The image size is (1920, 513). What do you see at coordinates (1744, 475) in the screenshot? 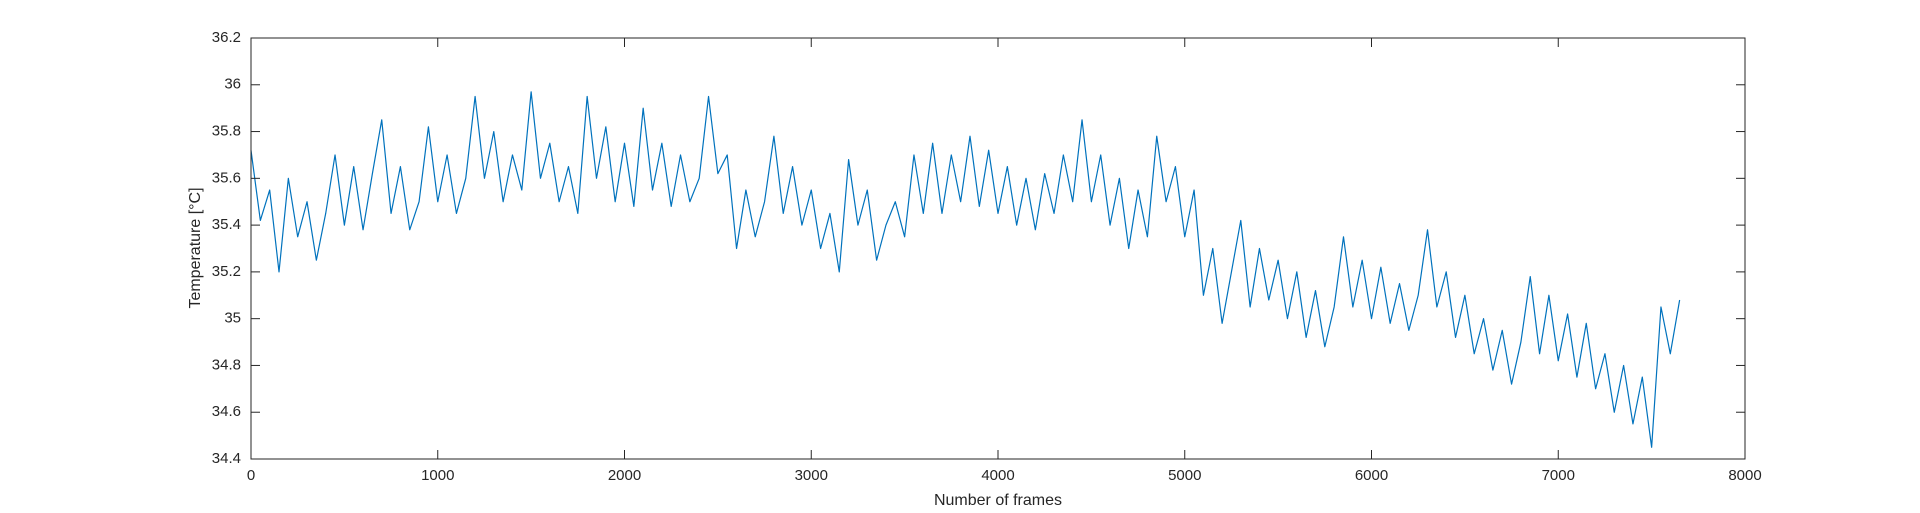
I see `x-tick-label: 8000` at bounding box center [1744, 475].